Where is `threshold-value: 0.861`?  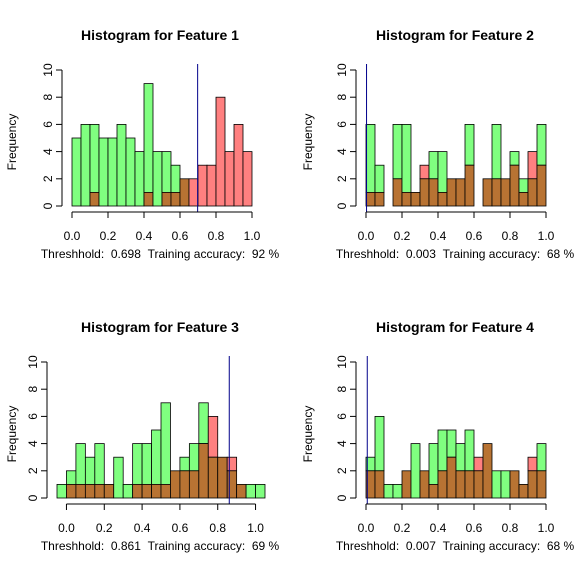
threshold-value: 0.861 is located at coordinates (126, 546).